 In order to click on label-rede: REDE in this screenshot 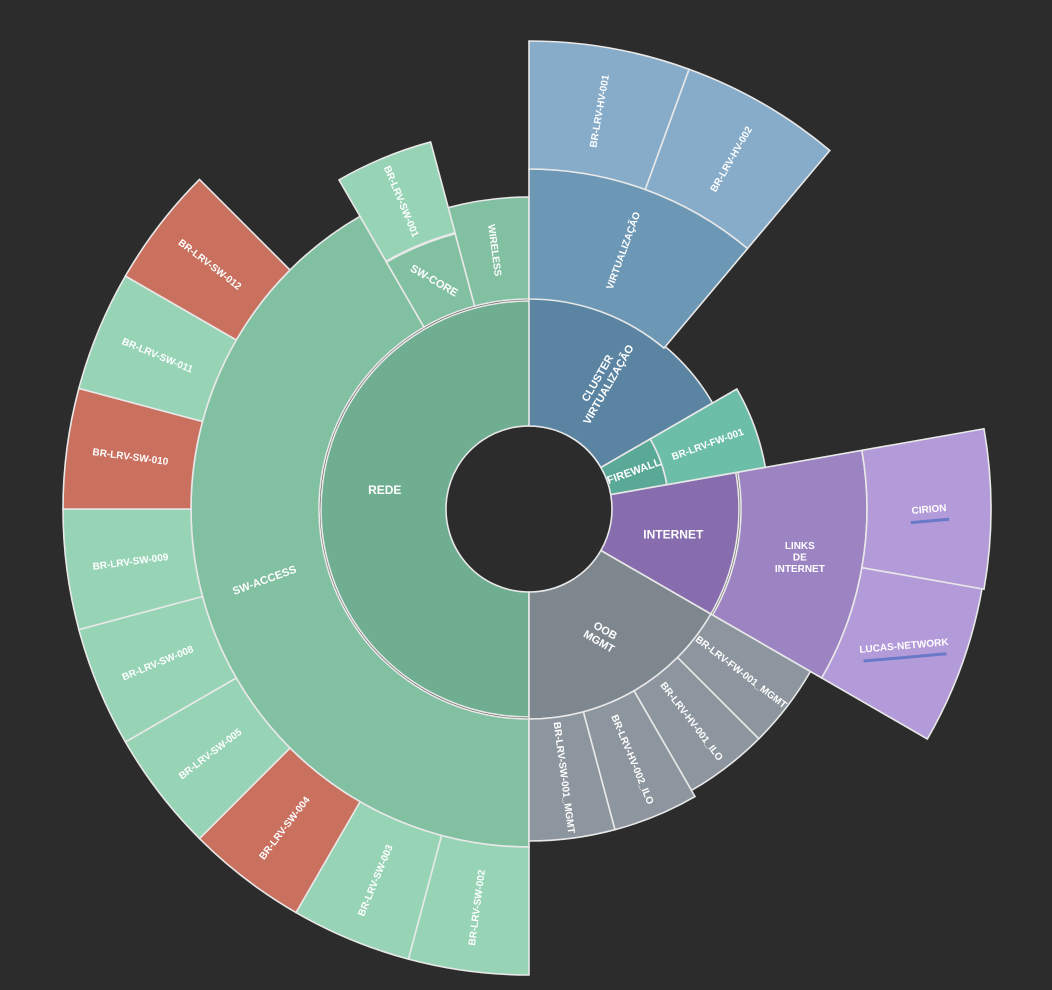, I will do `click(384, 490)`.